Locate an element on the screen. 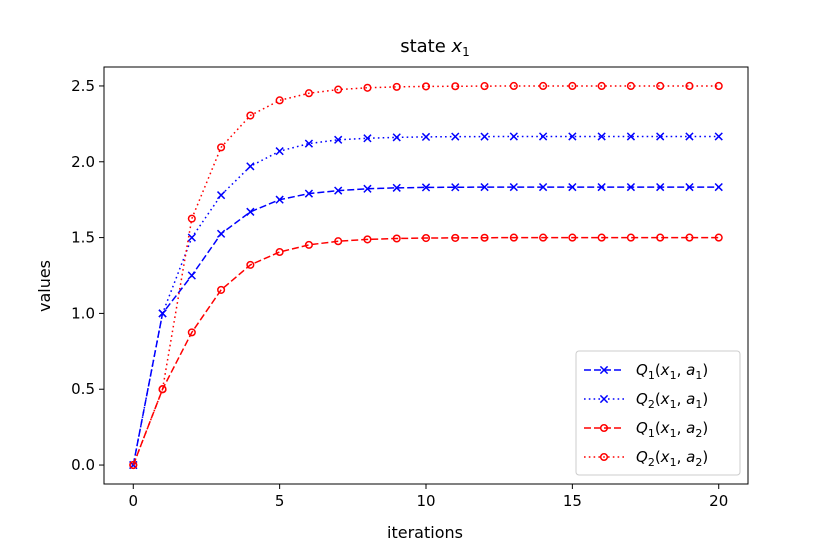  legend-label: Q1(x1, a1) is located at coordinates (672, 371).